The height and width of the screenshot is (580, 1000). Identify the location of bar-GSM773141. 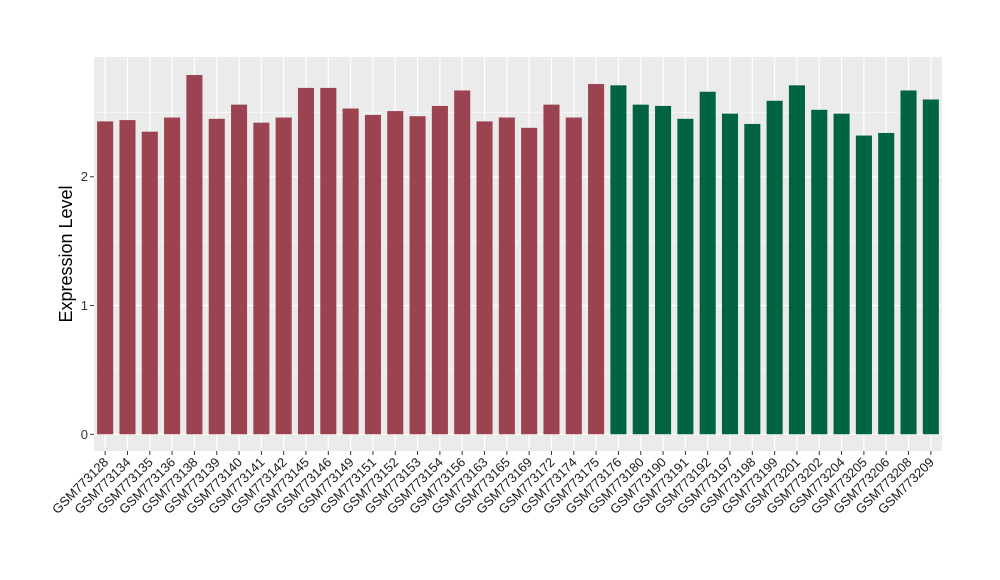
(261, 278).